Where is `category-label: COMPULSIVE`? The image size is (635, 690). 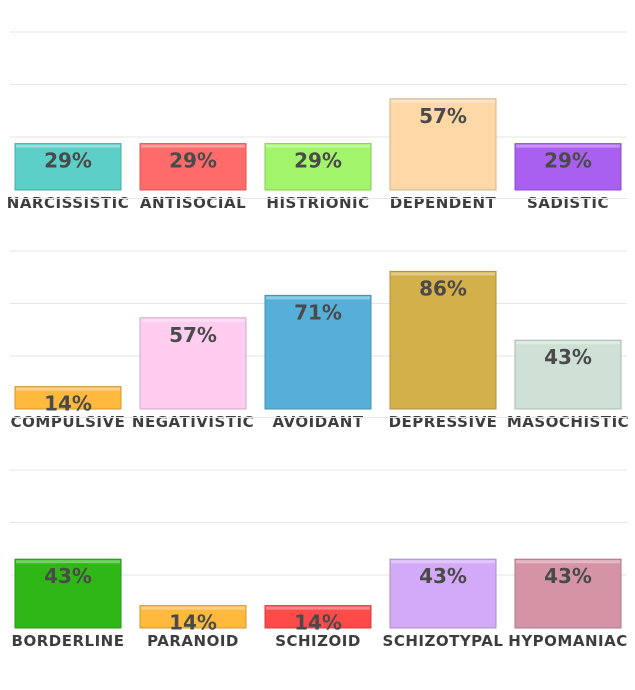
category-label: COMPULSIVE is located at coordinates (68, 422).